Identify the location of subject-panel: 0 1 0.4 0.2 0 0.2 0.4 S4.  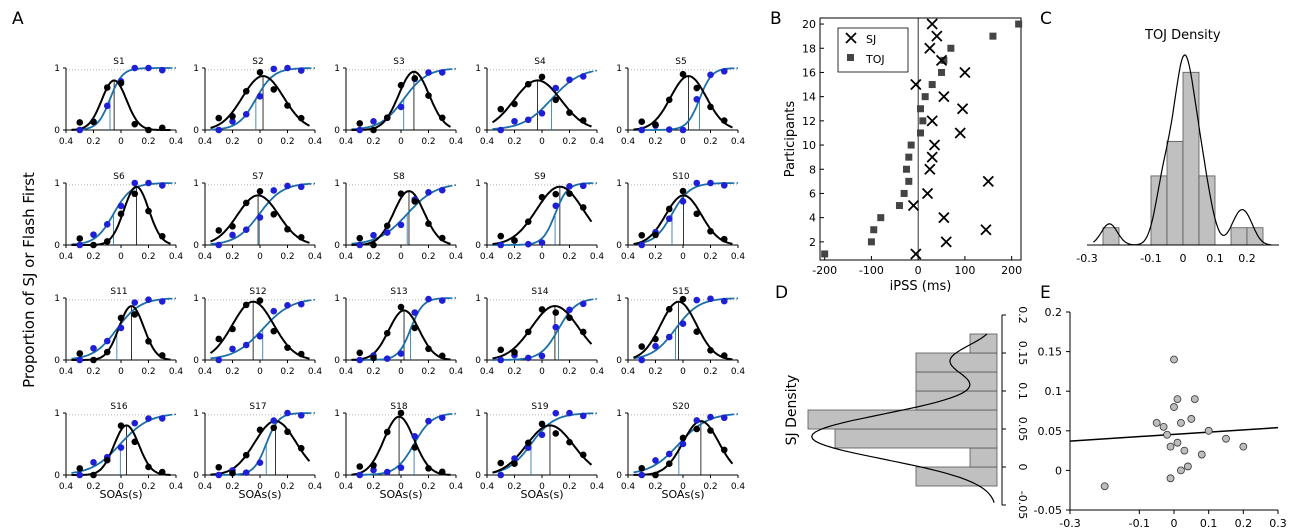
(539, 102).